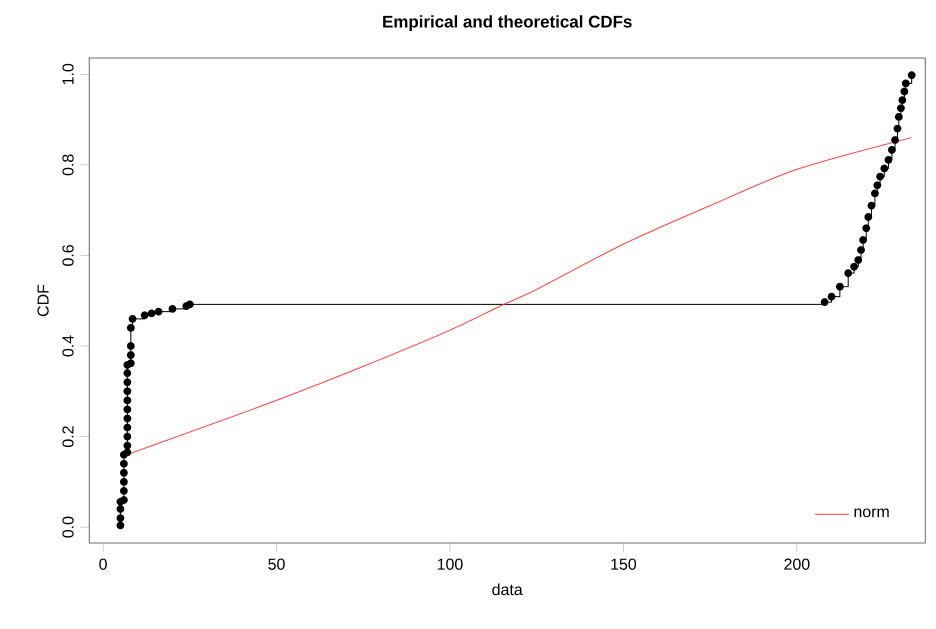  What do you see at coordinates (68, 437) in the screenshot?
I see `y-tick-label: 0.2` at bounding box center [68, 437].